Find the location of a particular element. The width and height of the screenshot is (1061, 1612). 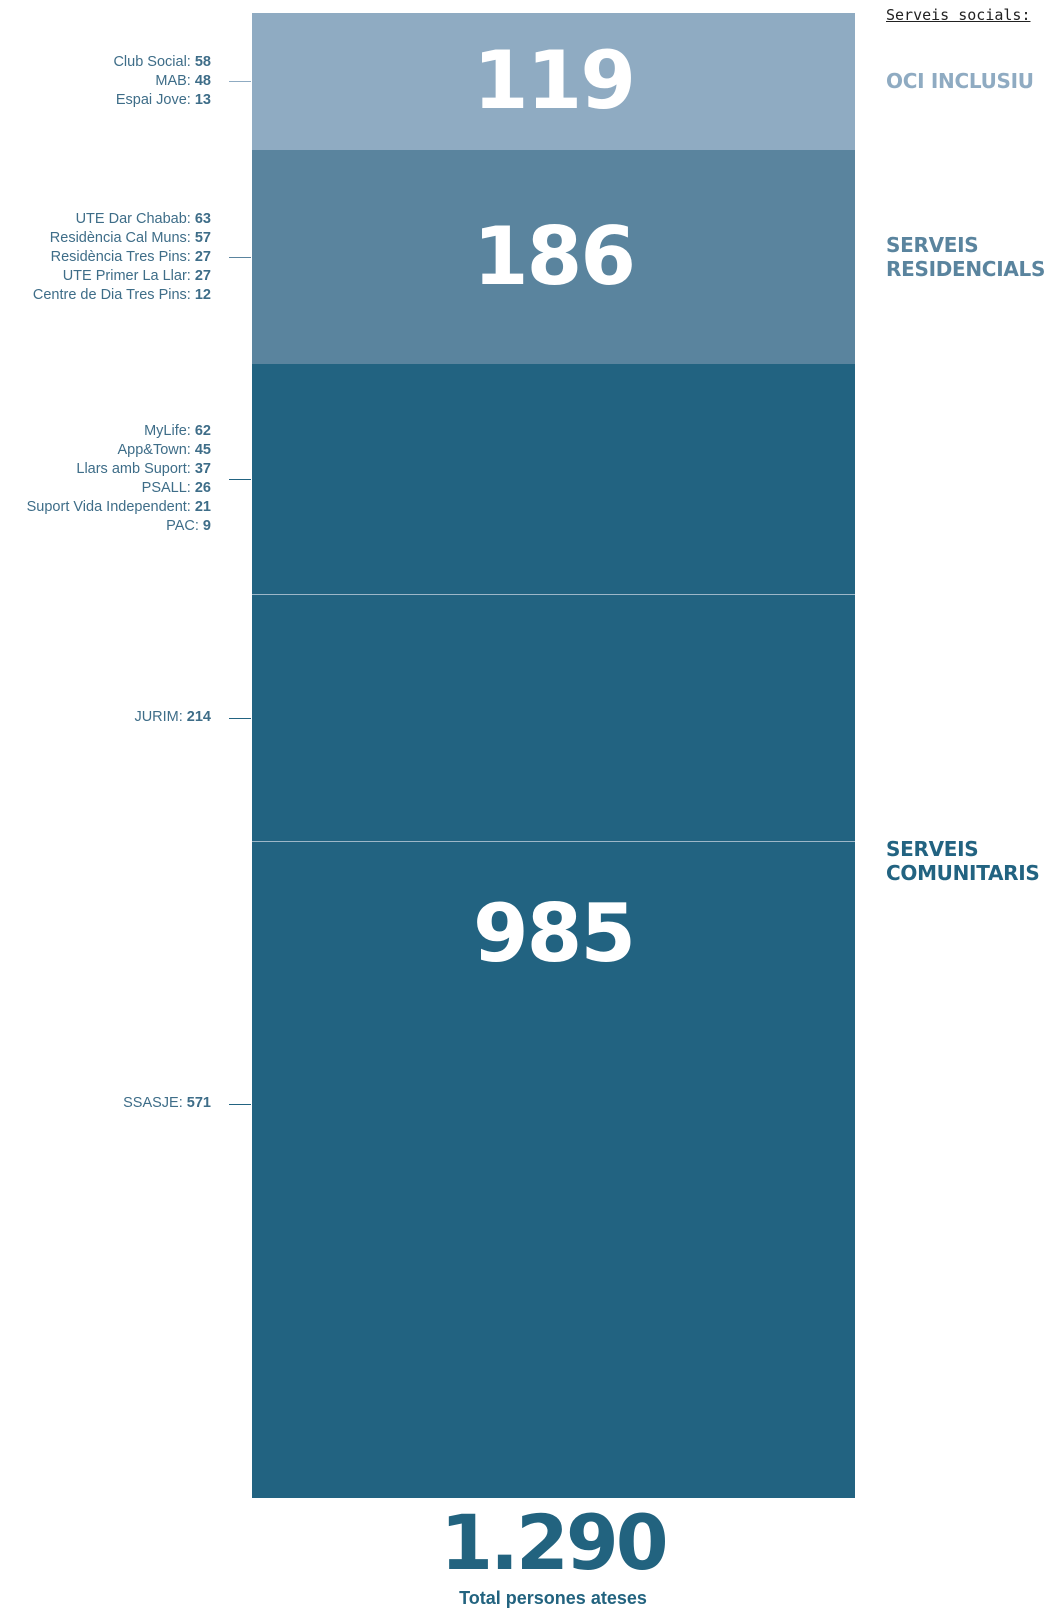

item-value: 58 is located at coordinates (202, 61).